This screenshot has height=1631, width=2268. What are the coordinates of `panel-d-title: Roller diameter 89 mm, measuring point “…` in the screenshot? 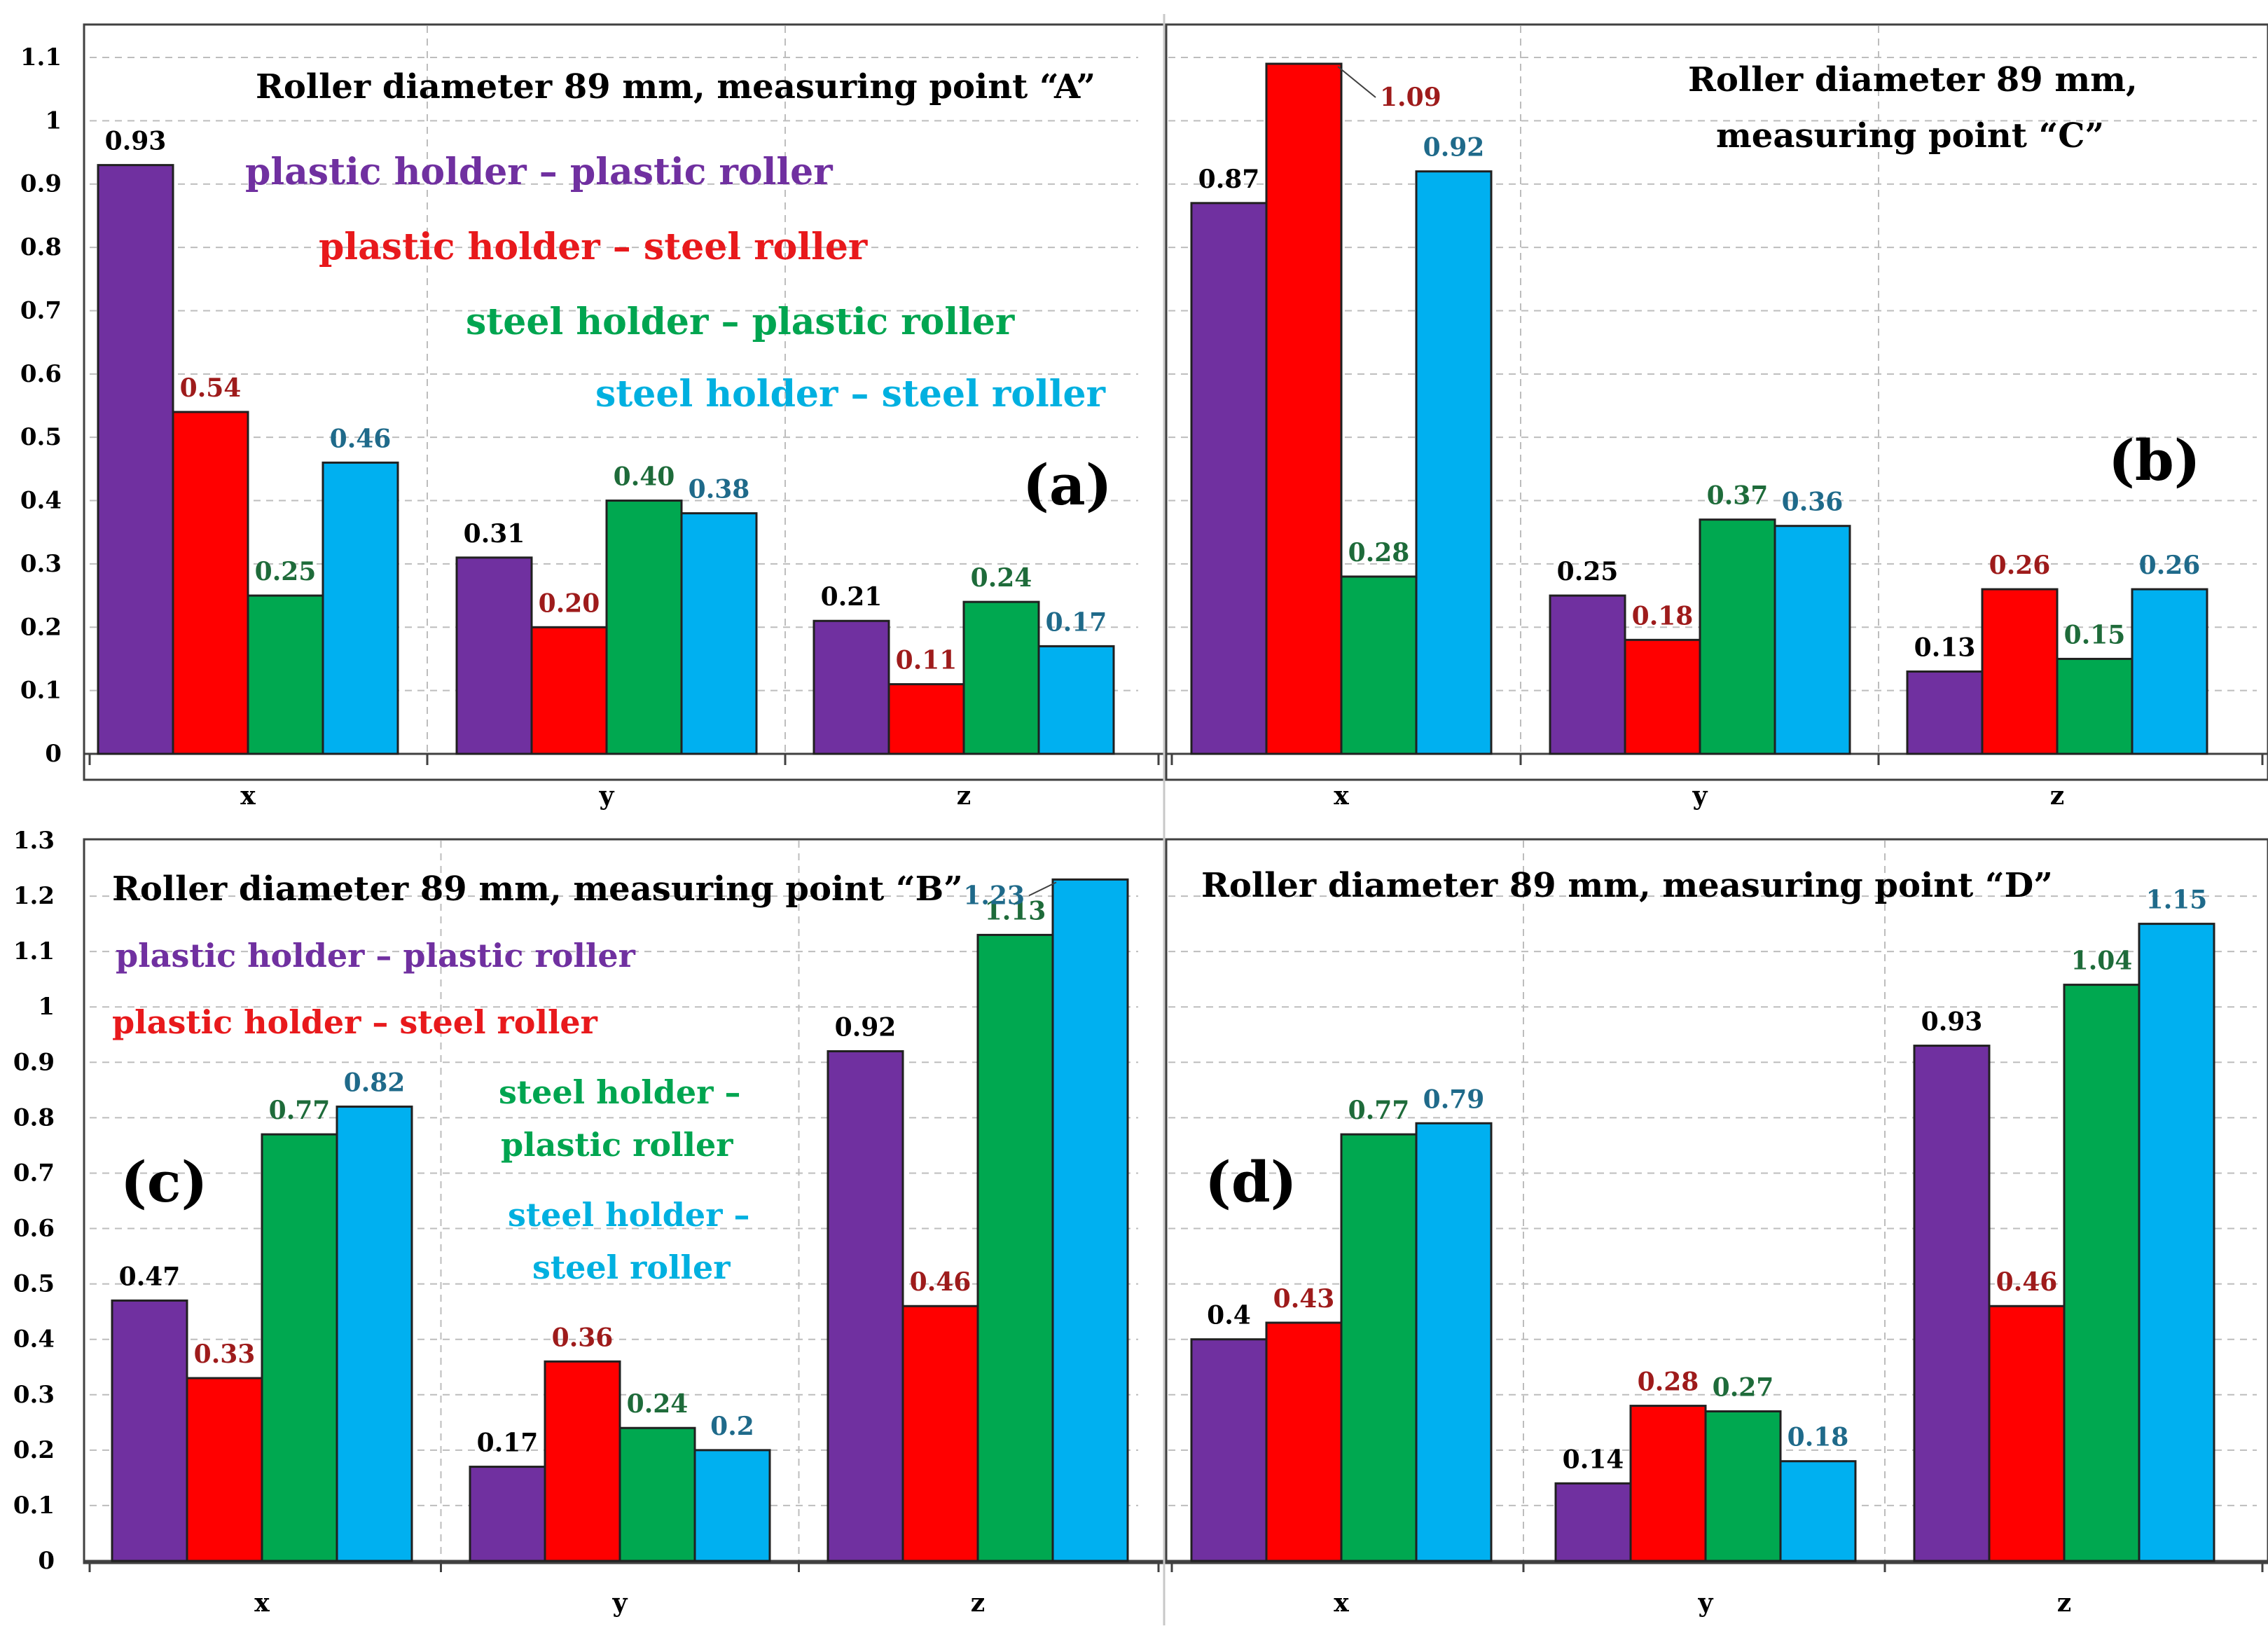 It's located at (1627, 885).